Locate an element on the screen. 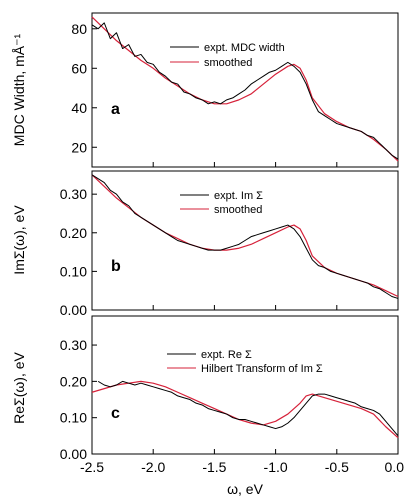 The height and width of the screenshot is (502, 415). panel-a-y-tick-label: 80 is located at coordinates (79, 29).